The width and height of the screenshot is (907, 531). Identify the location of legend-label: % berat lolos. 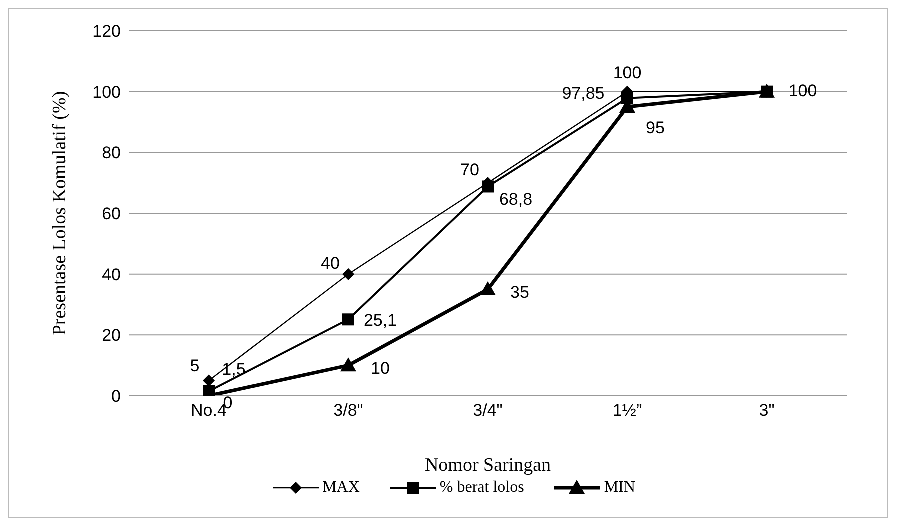
(482, 488).